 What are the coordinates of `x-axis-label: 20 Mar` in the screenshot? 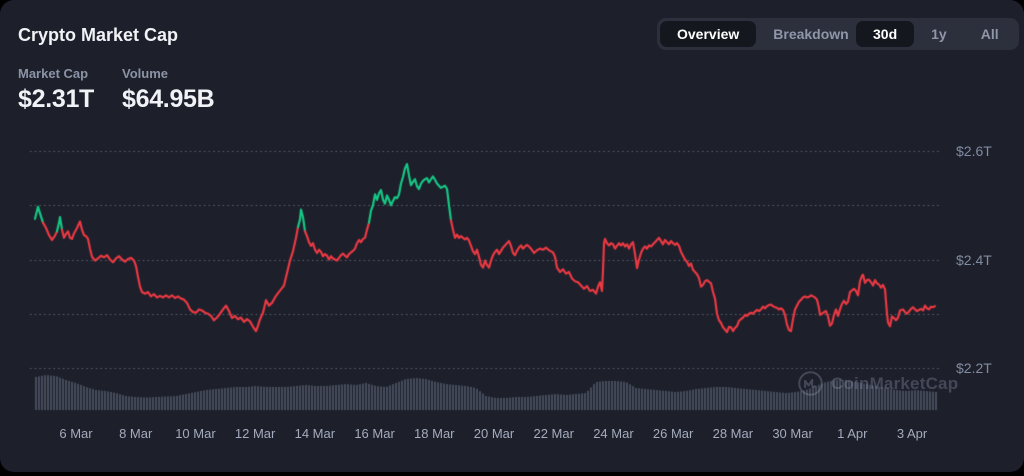 It's located at (494, 433).